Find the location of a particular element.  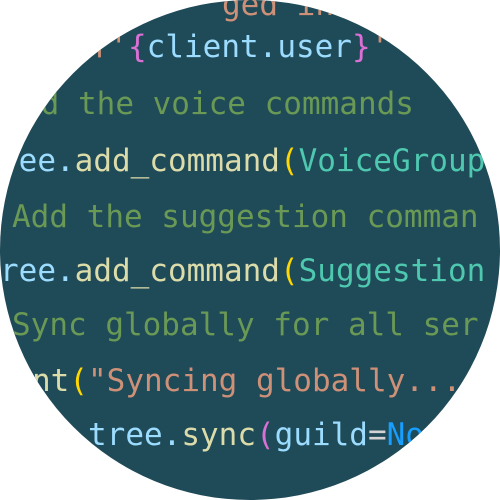

code-token: Add the suggestion comman is located at coordinates (245, 217).